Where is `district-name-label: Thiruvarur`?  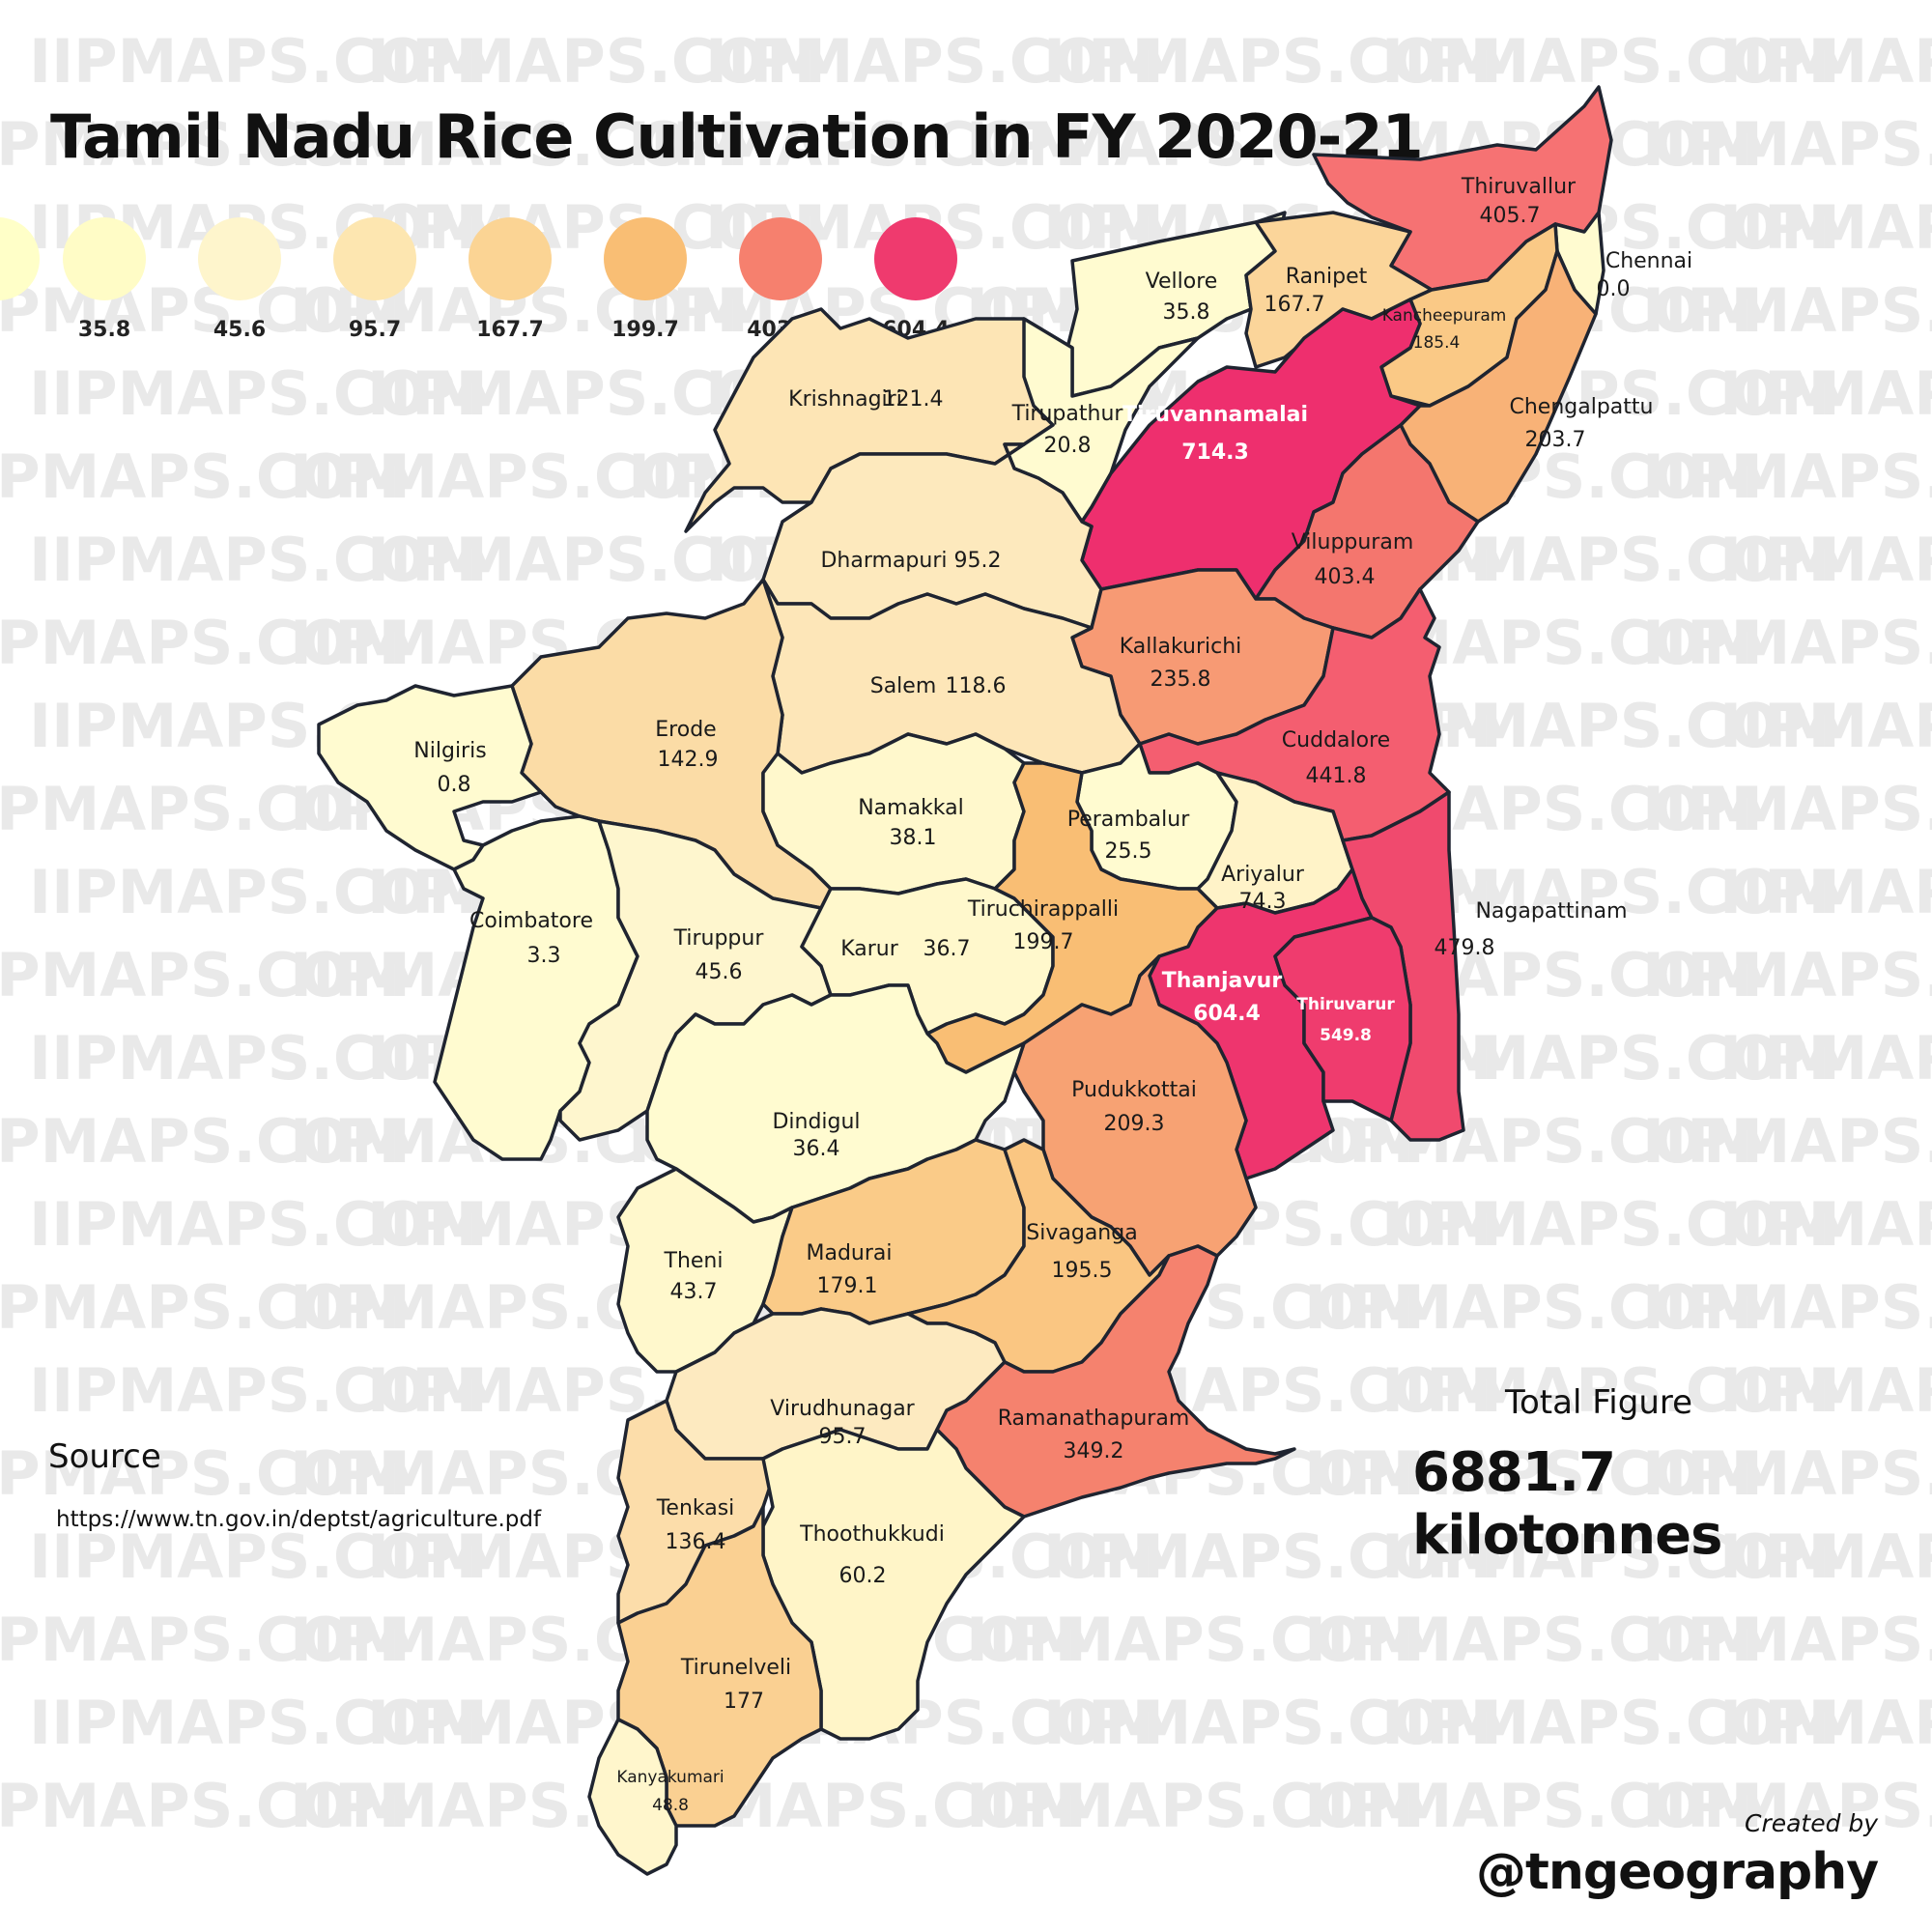
district-name-label: Thiruvarur is located at coordinates (1345, 1005).